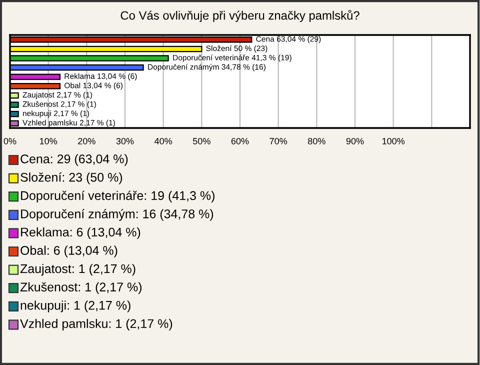 Image resolution: width=480 pixels, height=365 pixels. Describe the element at coordinates (317, 141) in the screenshot. I see `x-tick-label: 80%` at that location.